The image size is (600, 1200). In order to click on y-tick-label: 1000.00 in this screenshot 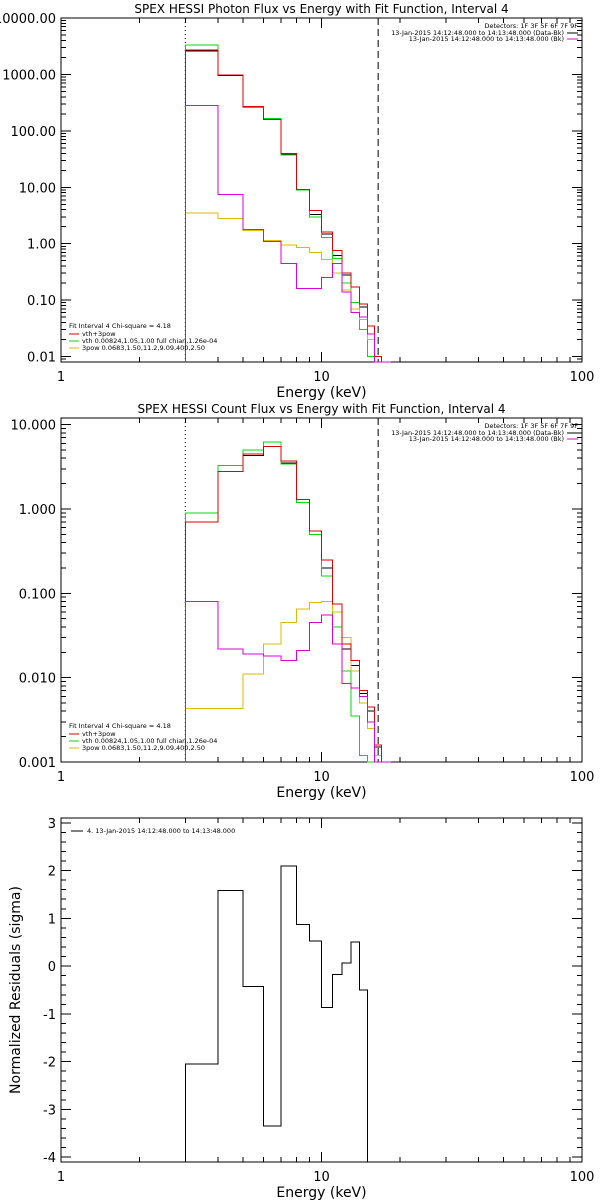, I will do `click(29, 75)`.